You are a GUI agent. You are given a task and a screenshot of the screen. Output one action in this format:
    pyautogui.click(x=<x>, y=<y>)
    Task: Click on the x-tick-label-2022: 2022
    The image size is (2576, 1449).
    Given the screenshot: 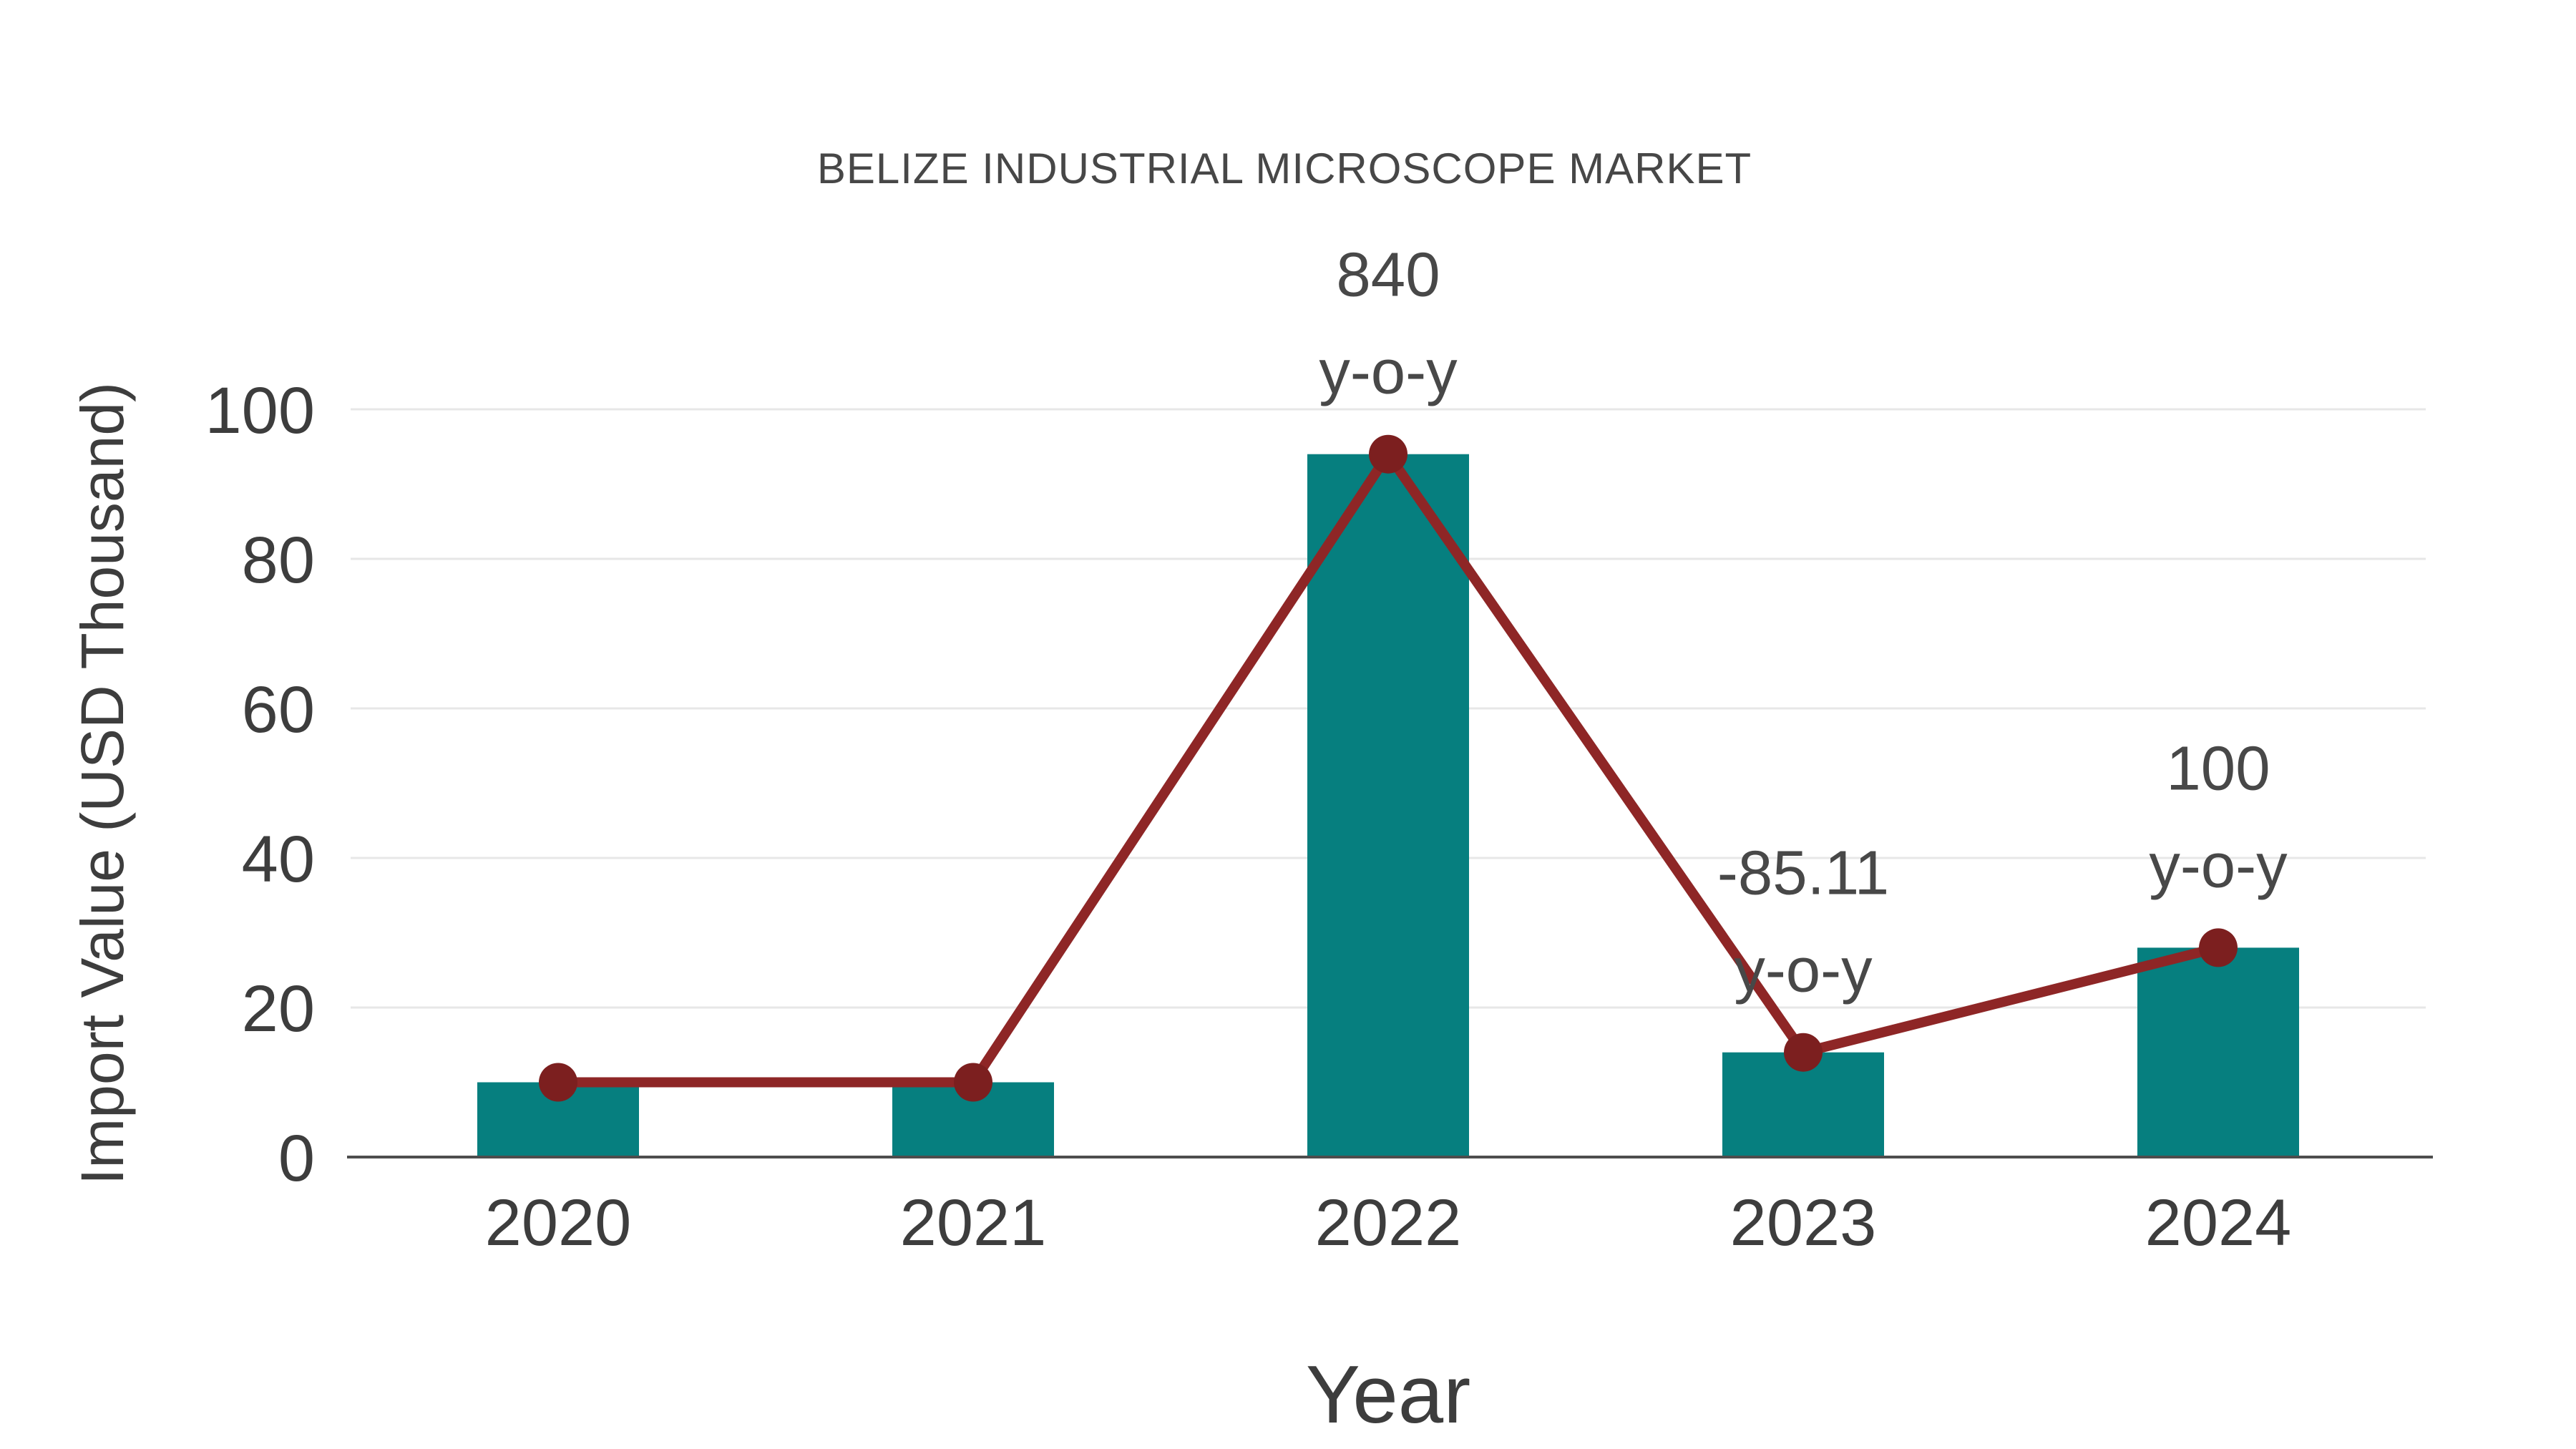 What is the action you would take?
    pyautogui.click(x=1388, y=1222)
    